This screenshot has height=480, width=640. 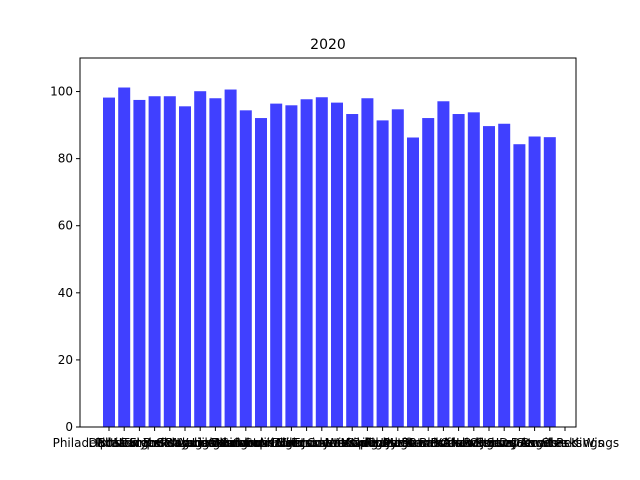 I want to click on x-tick-label: Anaheim Ducks, so click(x=489, y=443).